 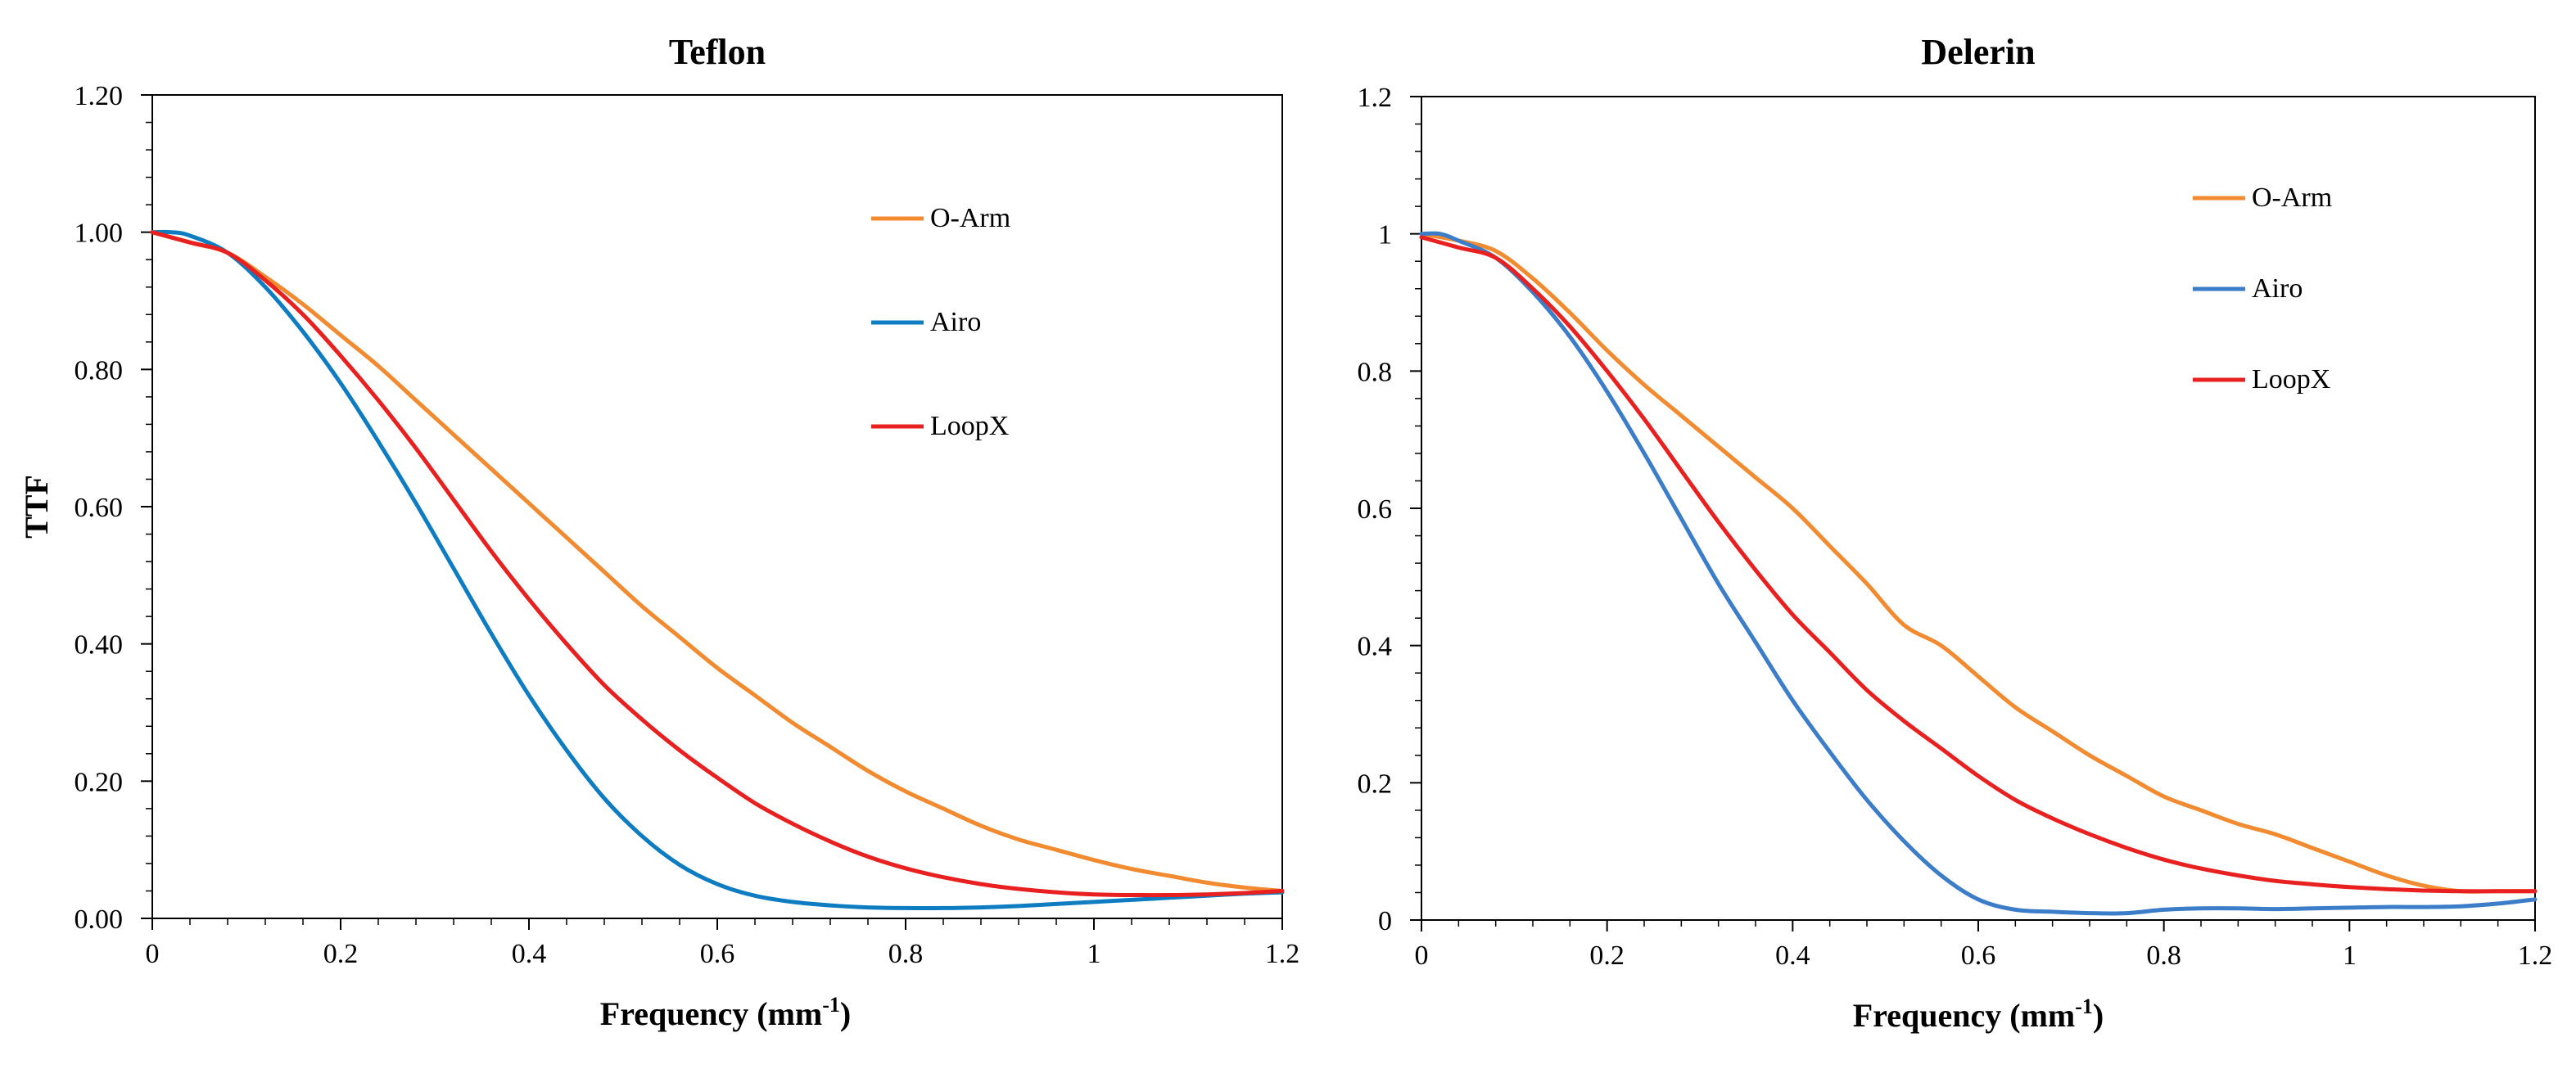 I want to click on y-tick-label: 0.20, so click(x=99, y=782).